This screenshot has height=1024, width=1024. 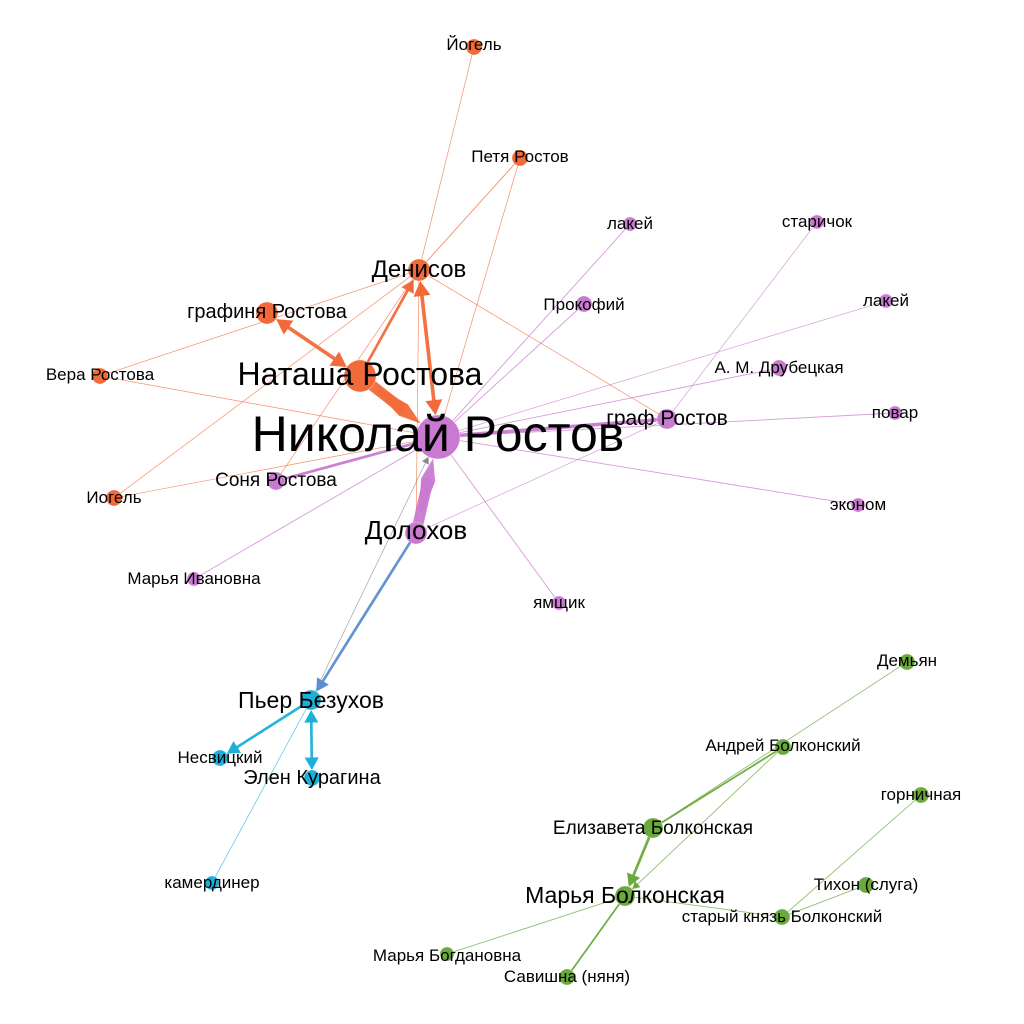 I want to click on edge-nikolai-prokofiy, so click(x=516, y=365).